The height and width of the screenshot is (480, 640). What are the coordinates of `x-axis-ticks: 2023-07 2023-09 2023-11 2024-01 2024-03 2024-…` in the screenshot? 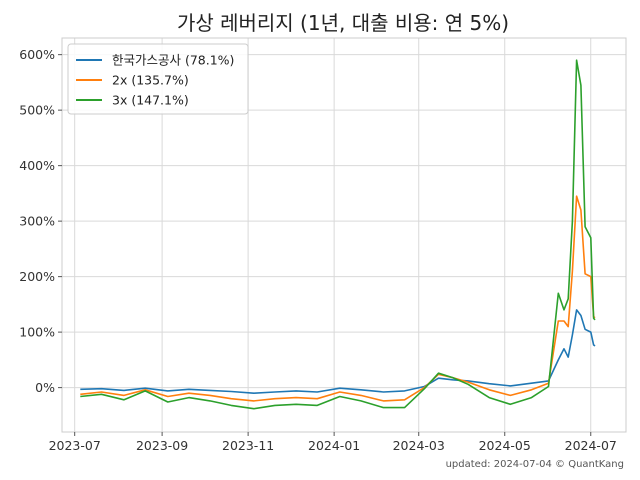 It's located at (333, 442).